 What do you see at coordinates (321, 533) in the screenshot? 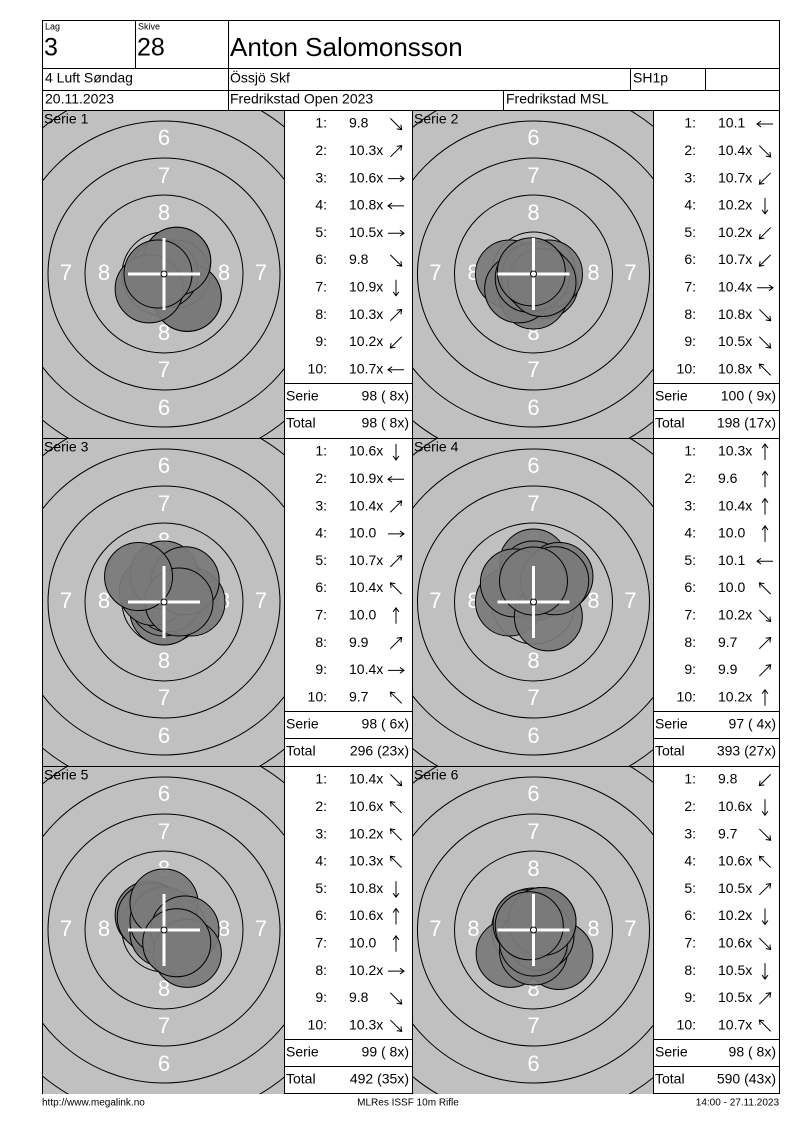
I see `shot-number: 4:` at bounding box center [321, 533].